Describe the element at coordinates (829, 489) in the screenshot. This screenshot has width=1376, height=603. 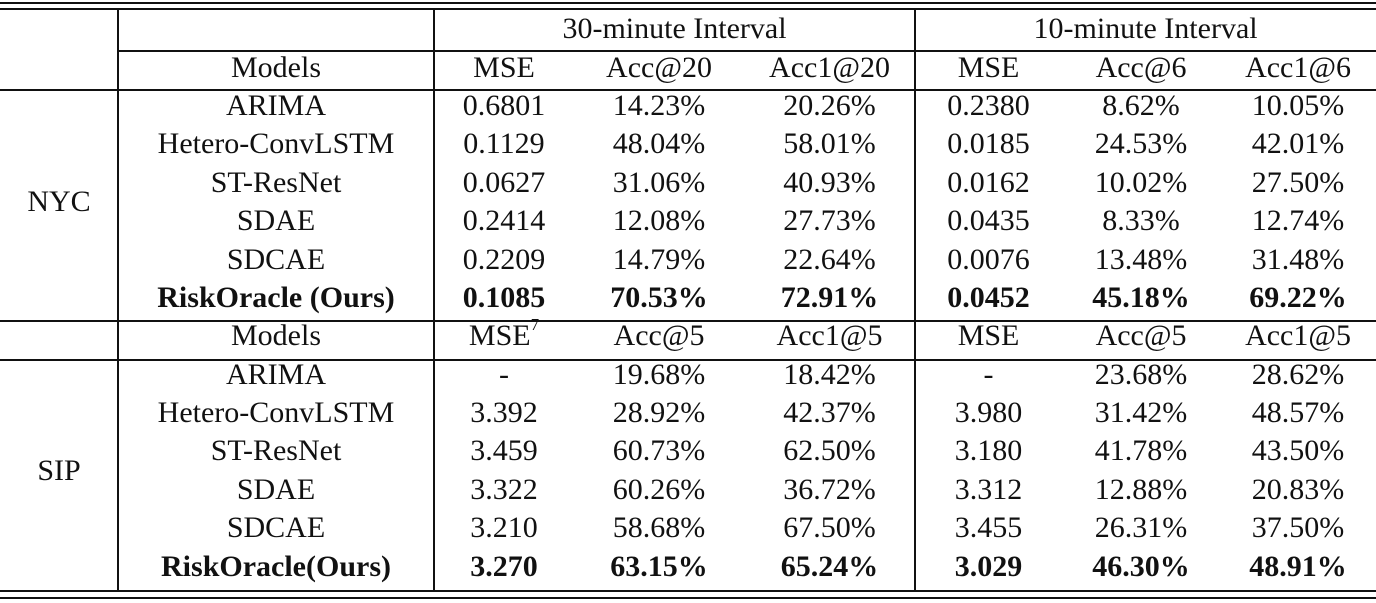
I see `value-cell: 36.72%` at that location.